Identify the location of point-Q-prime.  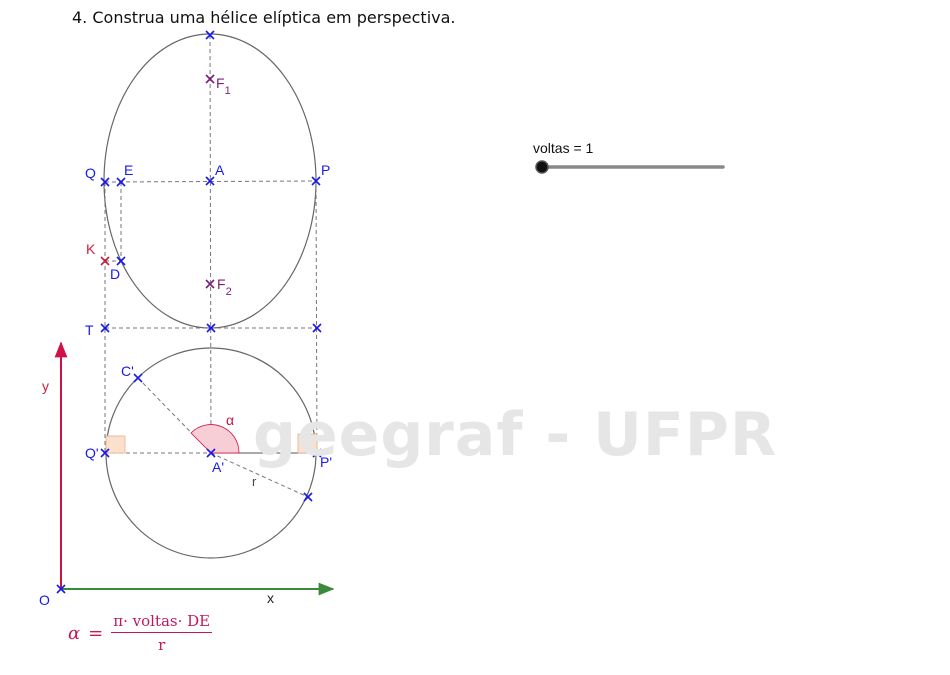
(105, 453).